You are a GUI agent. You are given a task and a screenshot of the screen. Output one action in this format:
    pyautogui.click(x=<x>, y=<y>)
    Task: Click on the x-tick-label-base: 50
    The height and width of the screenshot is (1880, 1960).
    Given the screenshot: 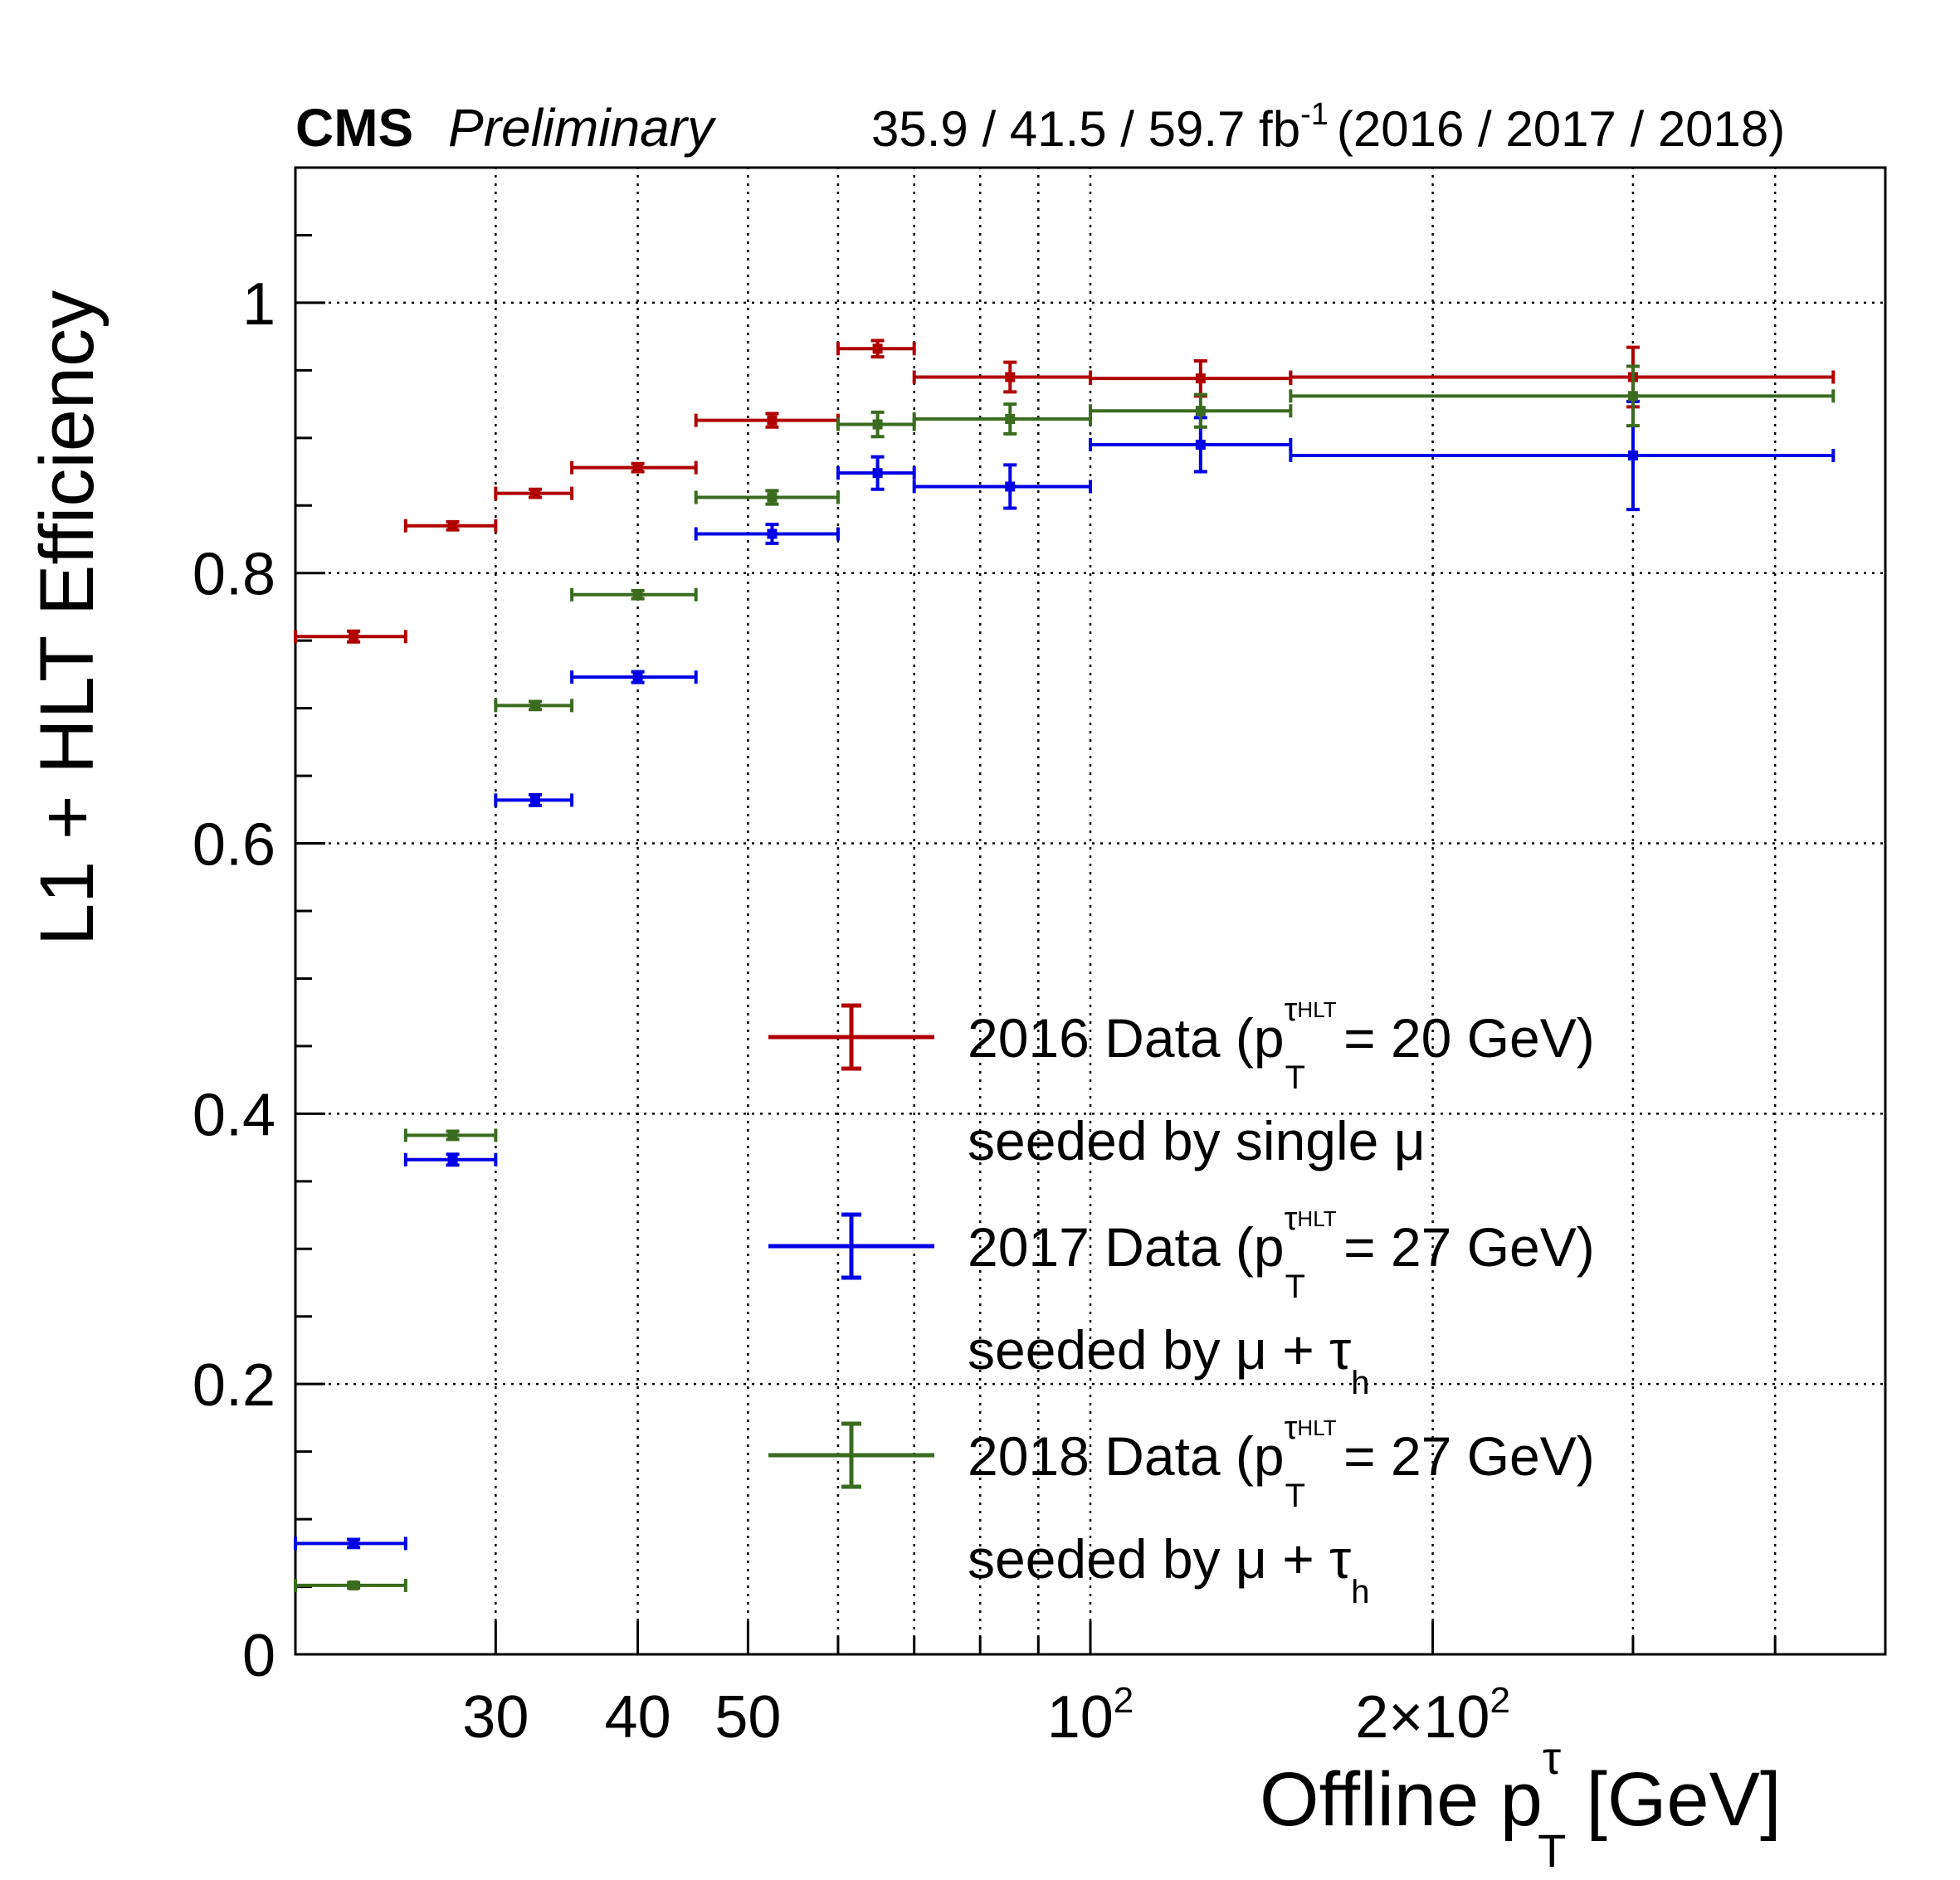 What is the action you would take?
    pyautogui.click(x=747, y=1718)
    